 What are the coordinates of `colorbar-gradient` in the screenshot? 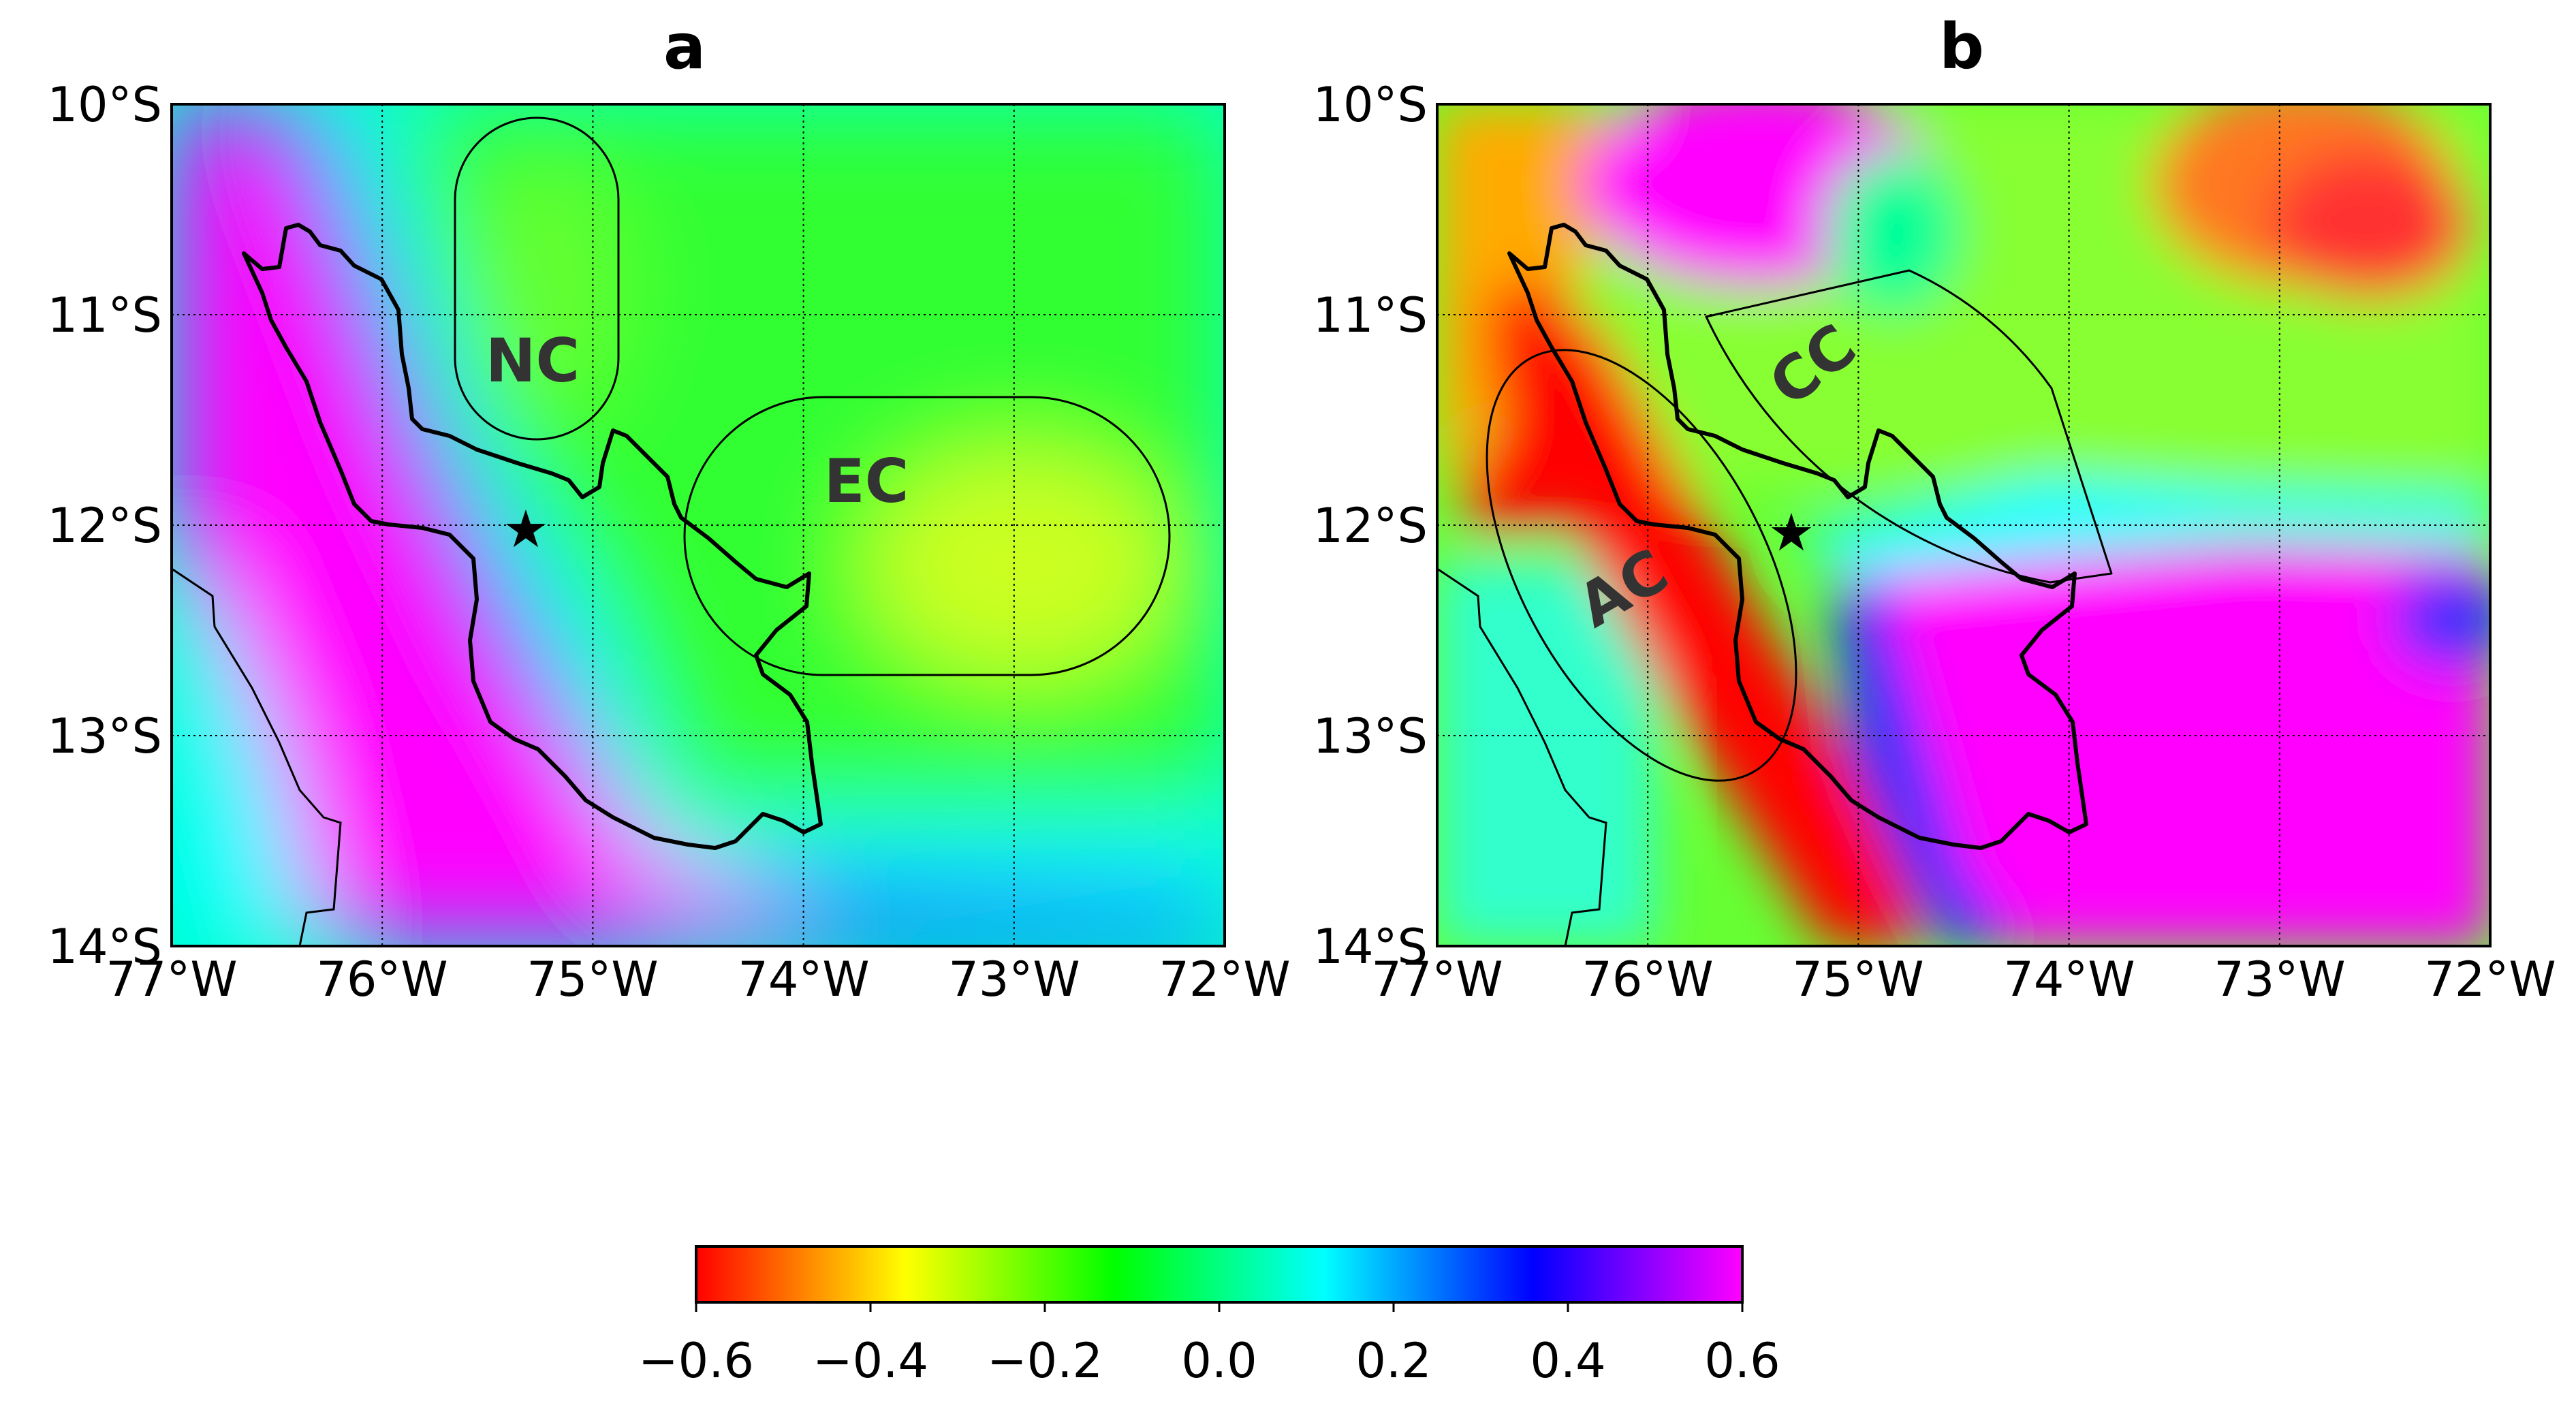 It's located at (1219, 1274).